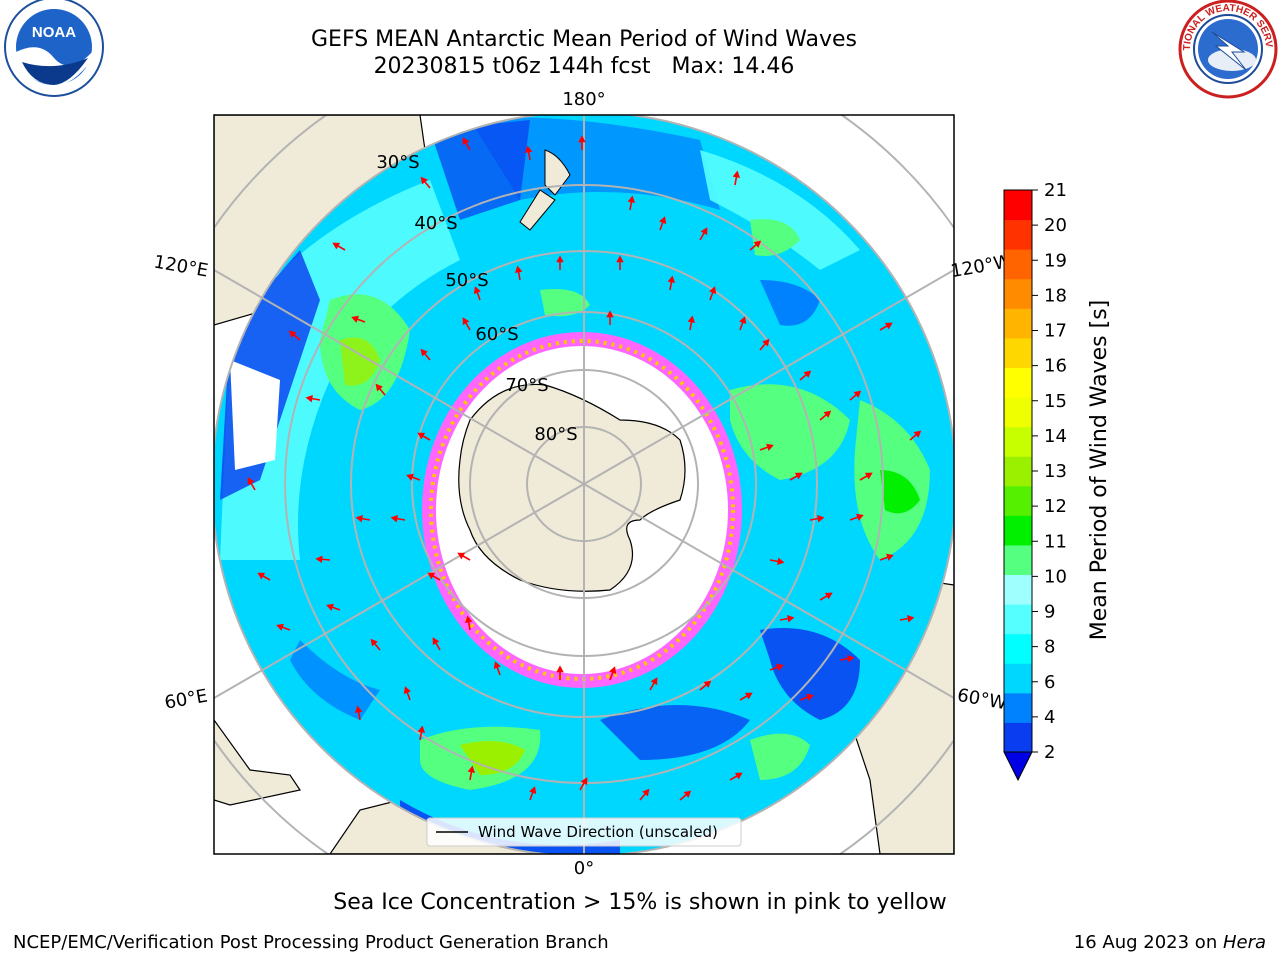 Image resolution: width=1280 pixels, height=960 pixels. I want to click on svg-text: NATIONAL WEATHER SERVICE, so click(637, 25).